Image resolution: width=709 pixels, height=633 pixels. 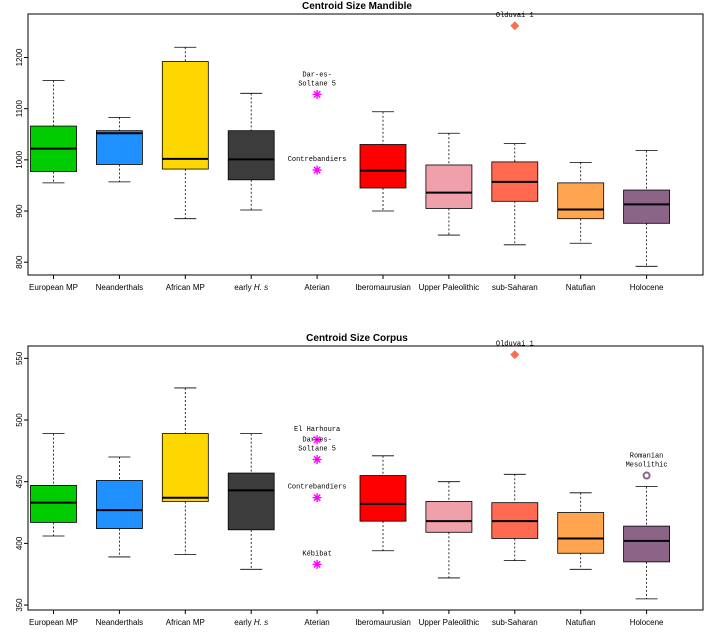 What do you see at coordinates (581, 622) in the screenshot?
I see `corpus-x-tick-label: Natufian` at bounding box center [581, 622].